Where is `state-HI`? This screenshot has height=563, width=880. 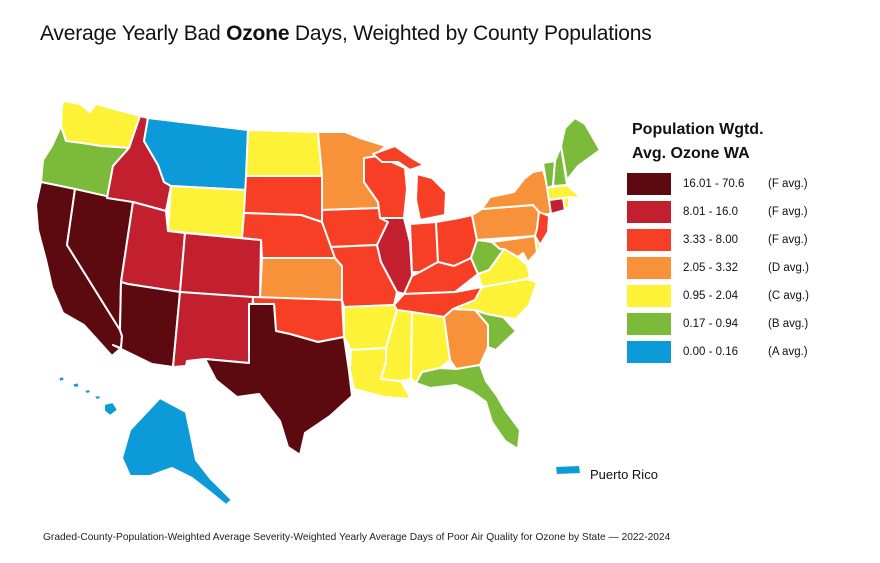
state-HI is located at coordinates (88, 396).